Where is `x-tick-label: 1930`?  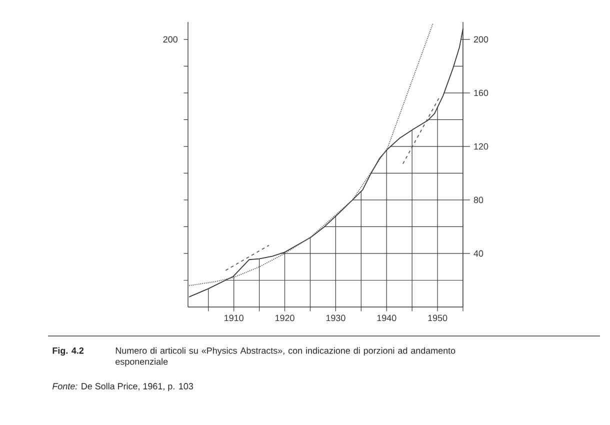 x-tick-label: 1930 is located at coordinates (336, 318).